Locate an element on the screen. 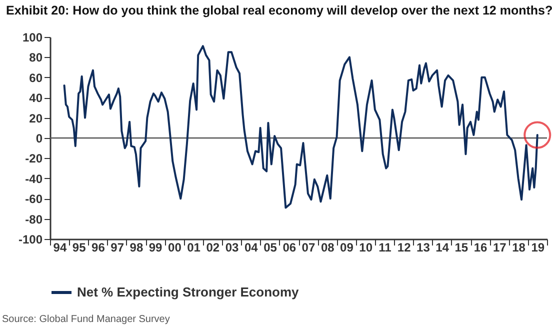 The height and width of the screenshot is (336, 552). x-tick-label: 00 is located at coordinates (175, 247).